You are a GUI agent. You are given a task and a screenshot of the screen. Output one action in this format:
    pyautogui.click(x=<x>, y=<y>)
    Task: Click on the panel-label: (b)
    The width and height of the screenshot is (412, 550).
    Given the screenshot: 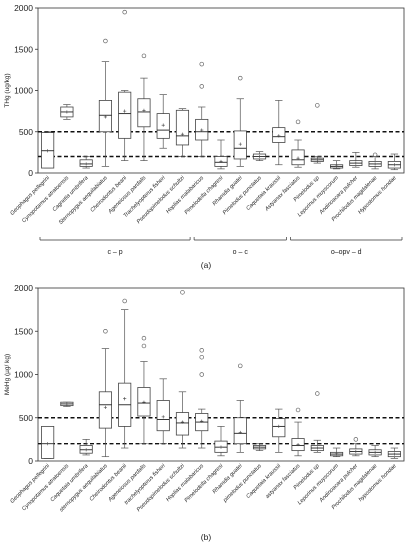 What is the action you would take?
    pyautogui.click(x=206, y=537)
    